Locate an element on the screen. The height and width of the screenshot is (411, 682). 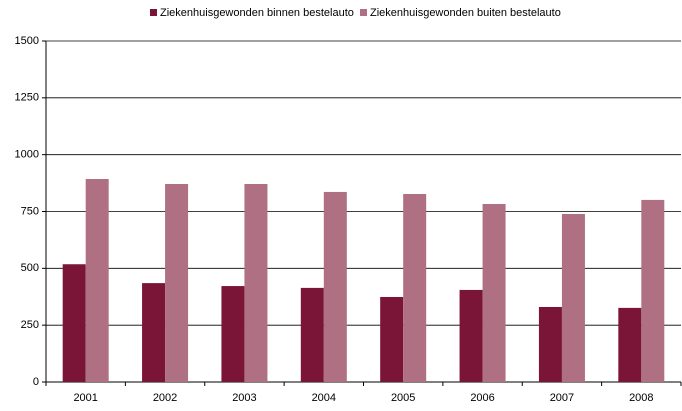
y-tick-label: 250 is located at coordinates (30, 325).